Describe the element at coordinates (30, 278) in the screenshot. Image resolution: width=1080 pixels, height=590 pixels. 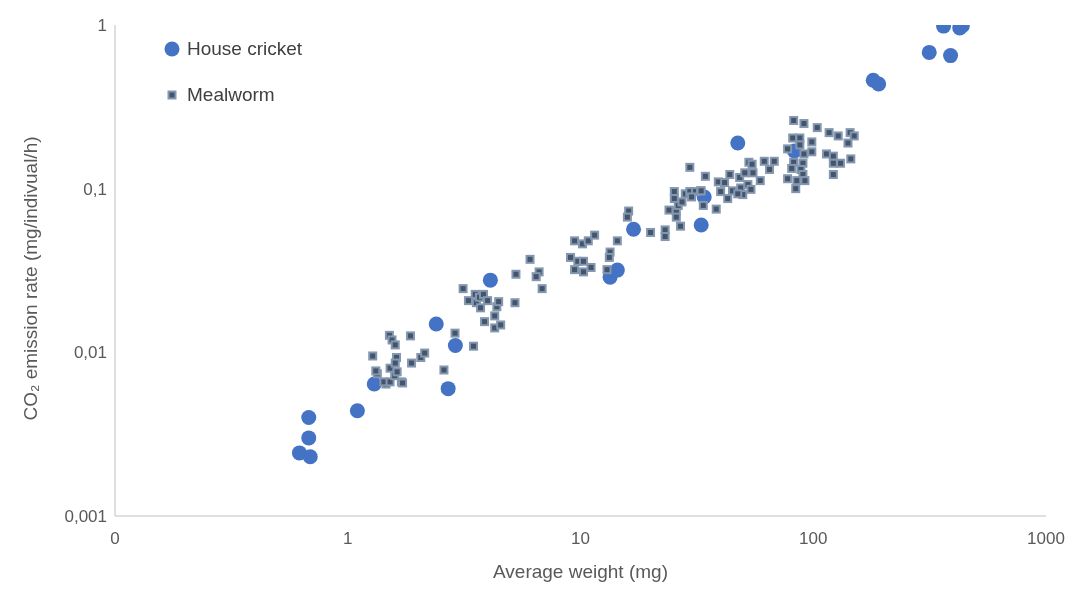
I see `y-axis-title: CO₂ emission rate (mg/indivual/h)` at that location.